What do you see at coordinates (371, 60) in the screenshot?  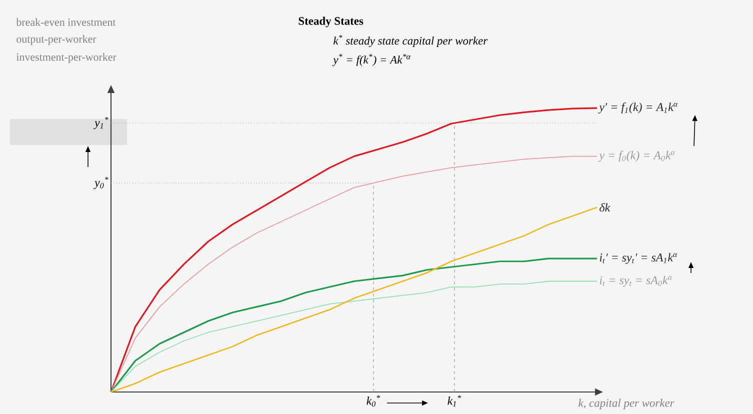 I see `text: y$^{*}$ = f(k$^{*}$) = Ak$^{*α}$` at bounding box center [371, 60].